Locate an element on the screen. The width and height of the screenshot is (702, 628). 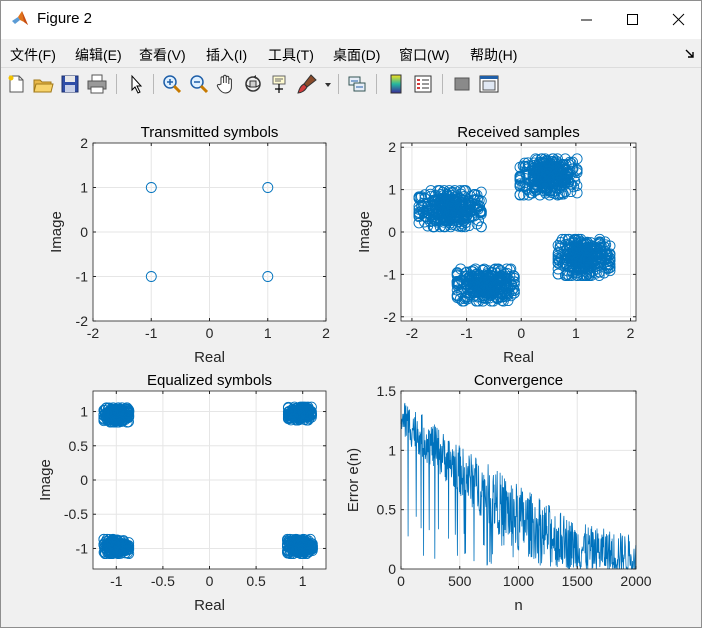
menu-edit: 编辑(E) is located at coordinates (98, 55).